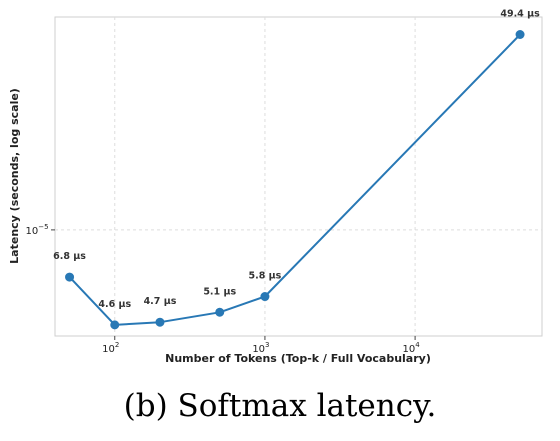 This screenshot has height=441, width=560. Describe the element at coordinates (36, 230) in the screenshot. I see `y-tick-label: 10−5` at that location.